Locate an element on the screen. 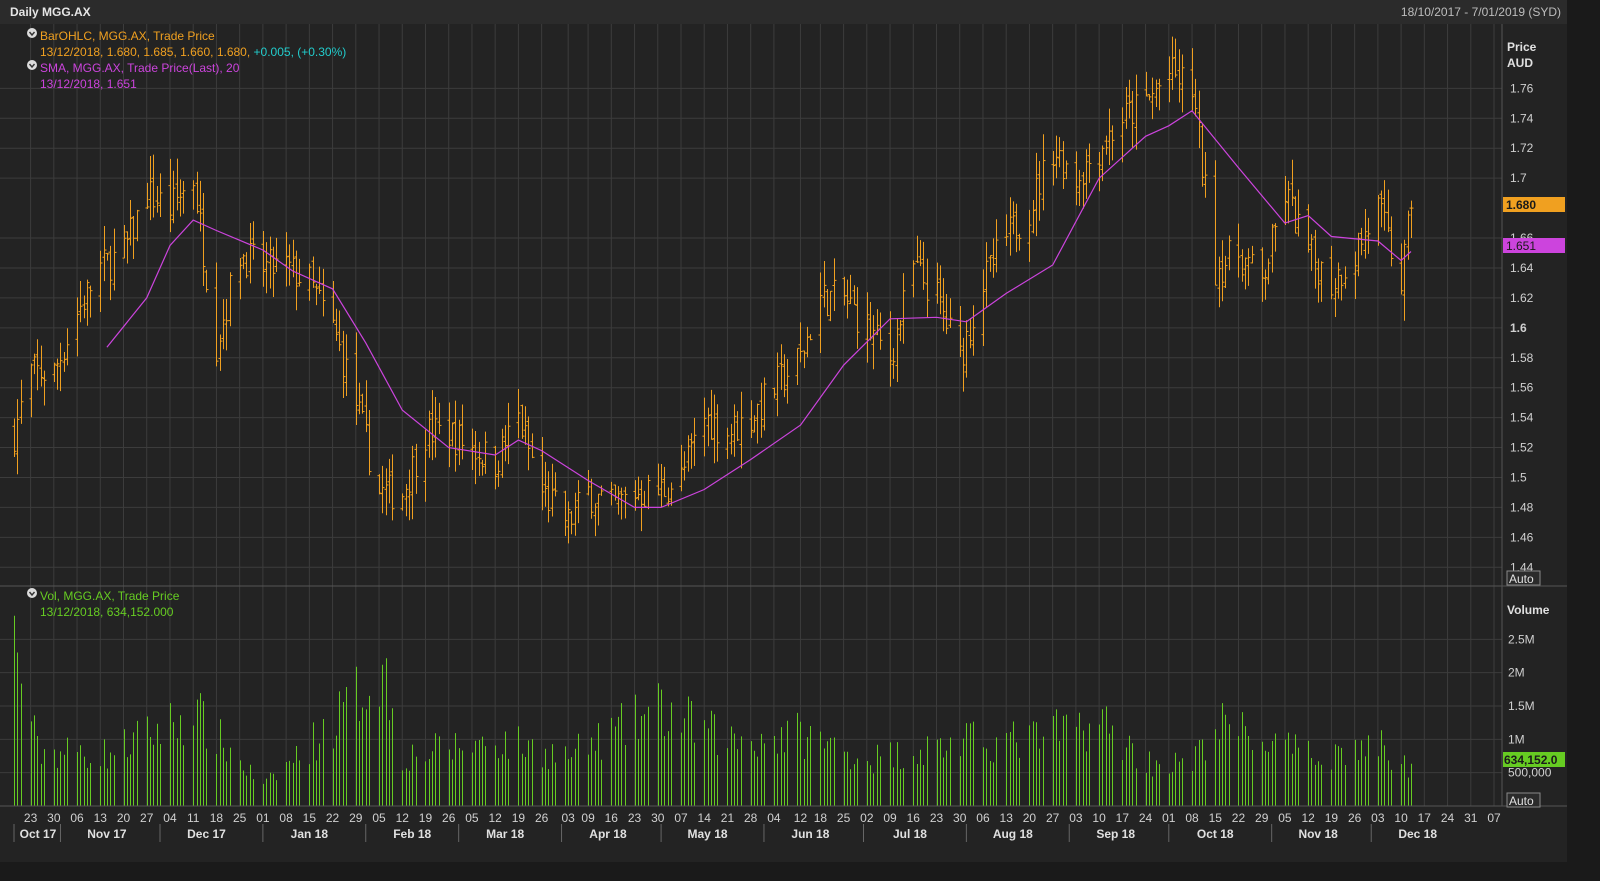  price-auto-button: Auto is located at coordinates (1523, 578).